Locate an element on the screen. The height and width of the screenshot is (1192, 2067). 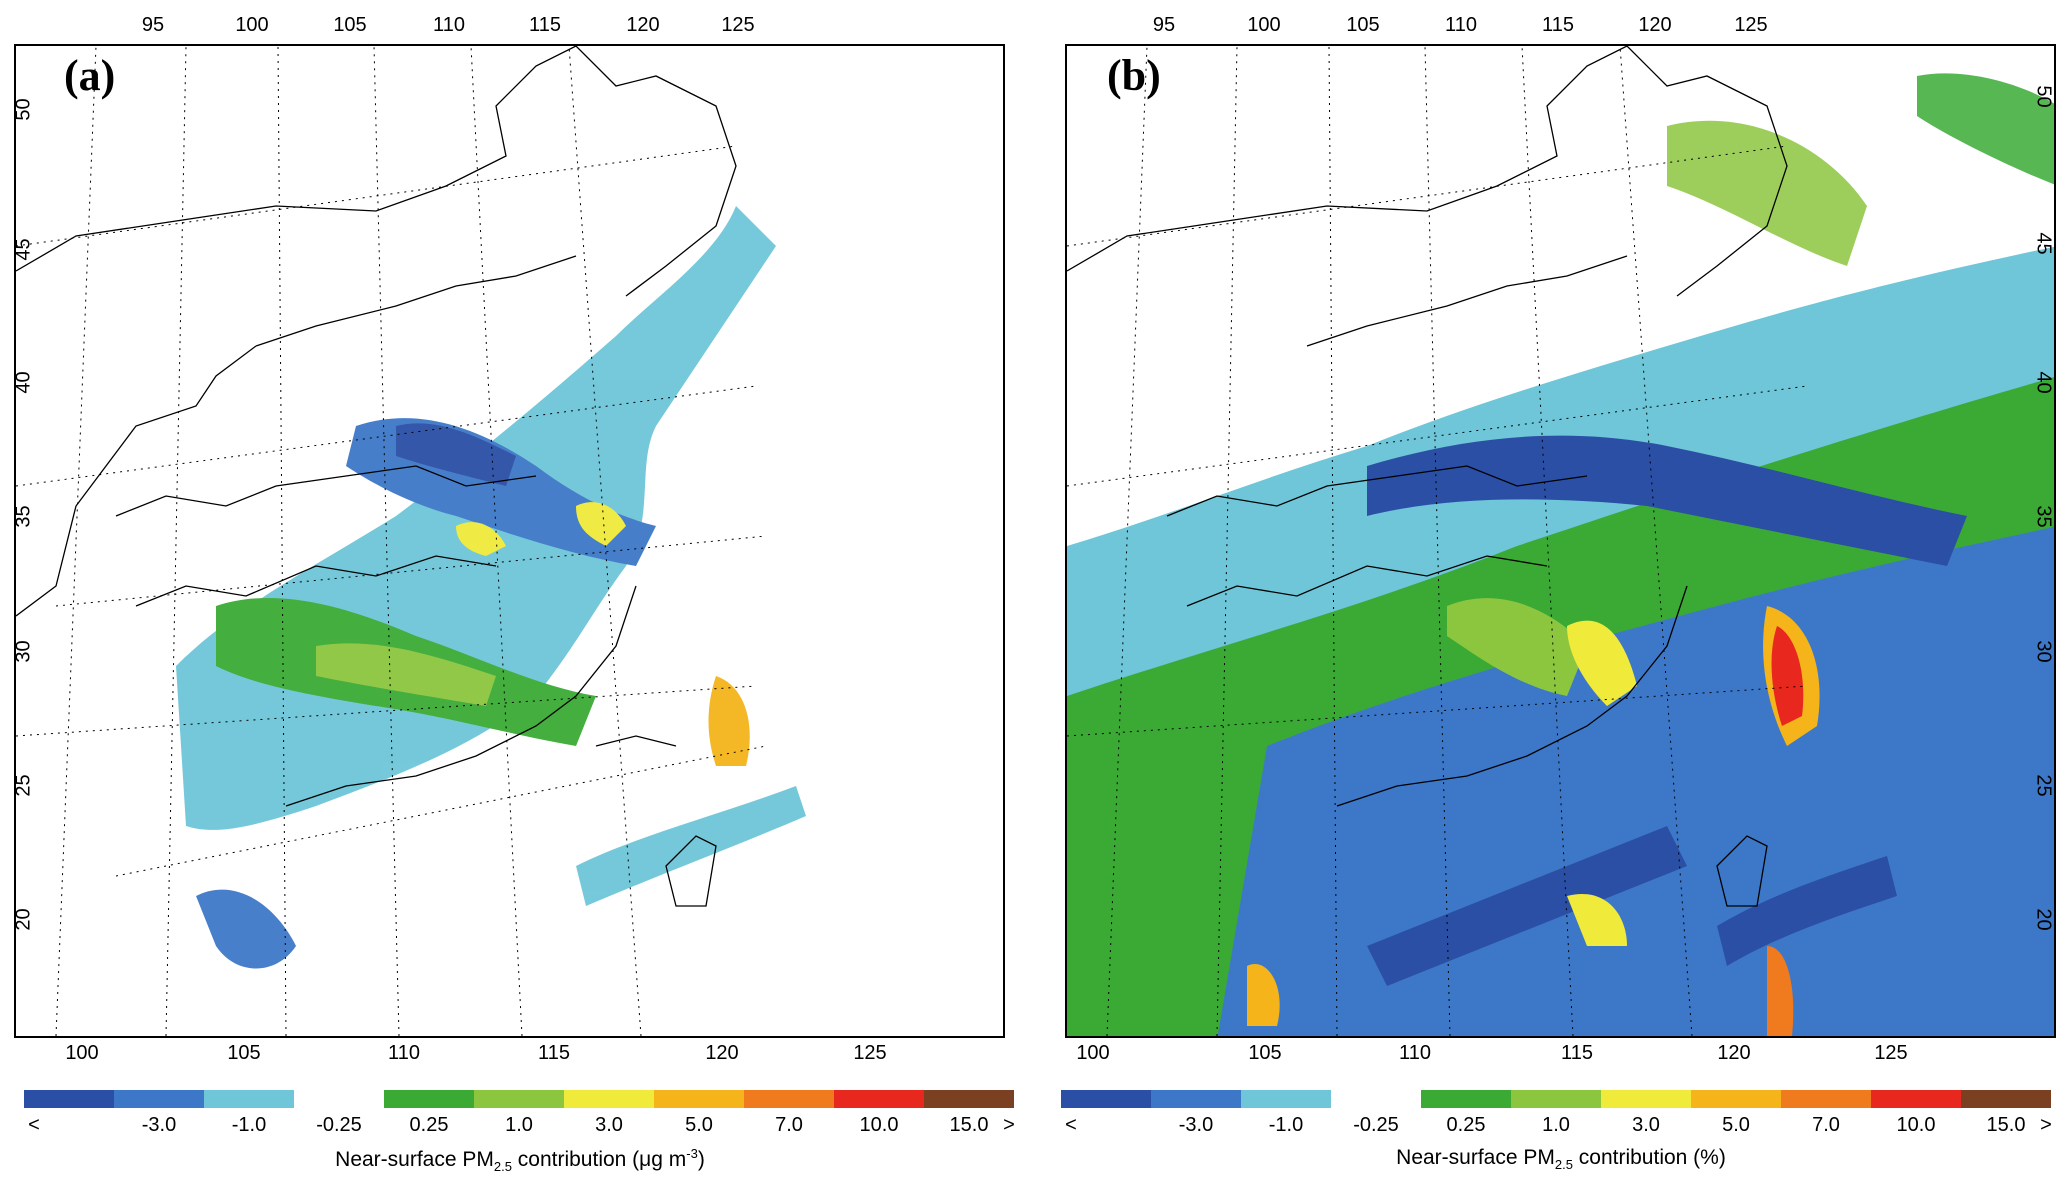
caption-text: ) is located at coordinates (701, 1159).